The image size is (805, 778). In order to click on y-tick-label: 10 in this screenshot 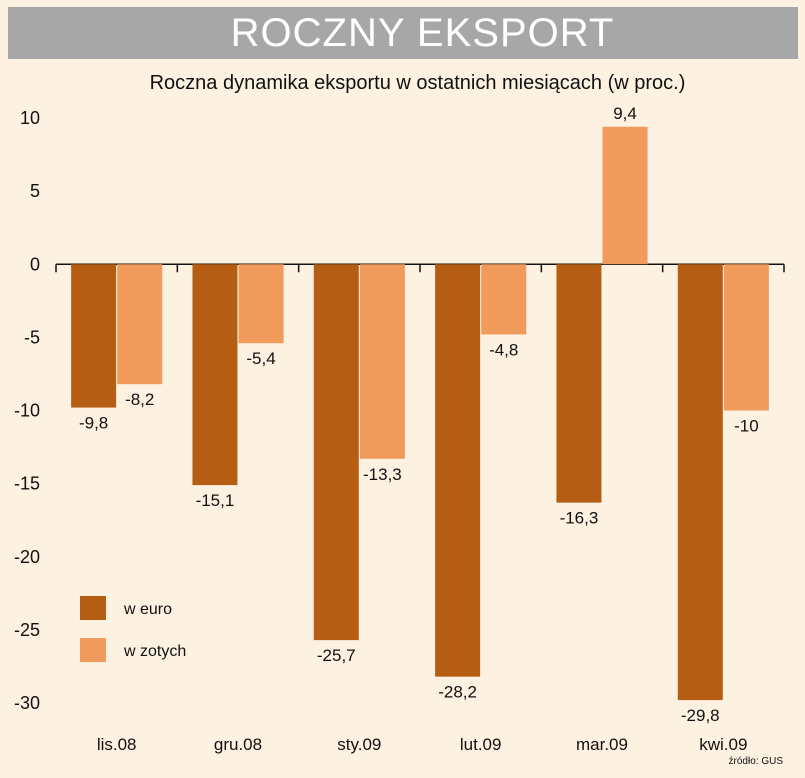, I will do `click(30, 118)`.